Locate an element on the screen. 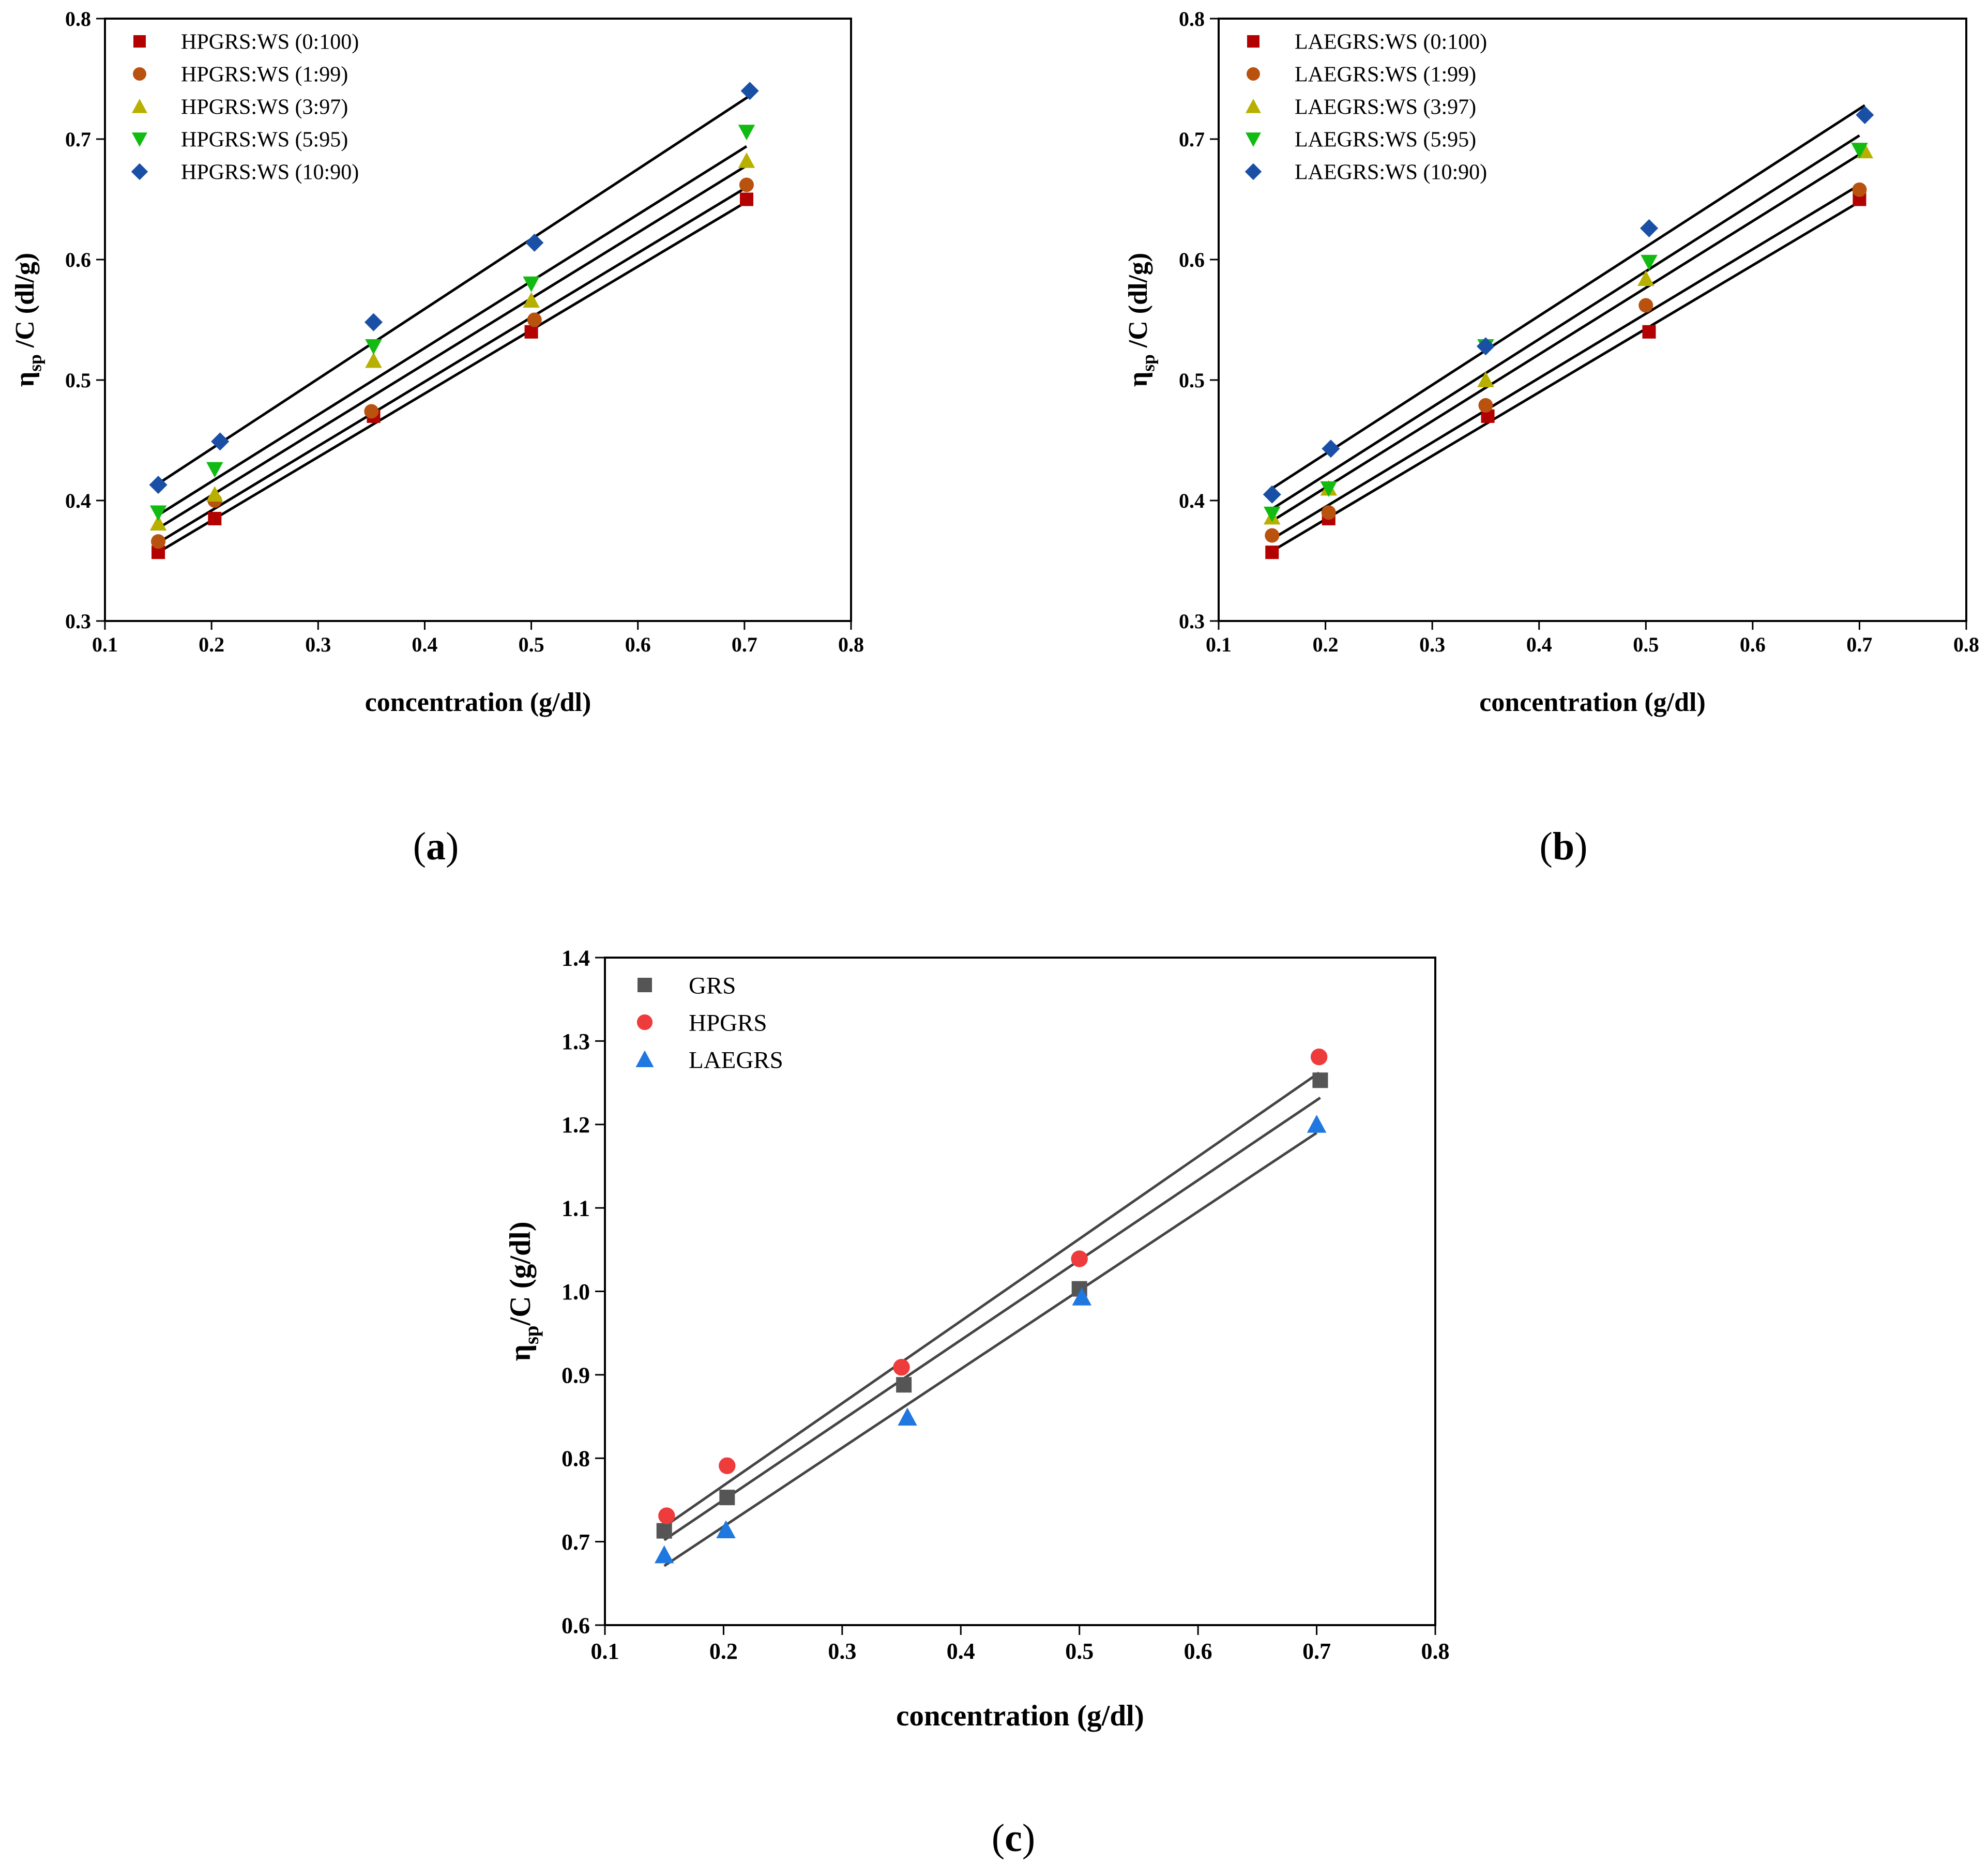  y-axis-unit: /C (g/dl) is located at coordinates (520, 1273).